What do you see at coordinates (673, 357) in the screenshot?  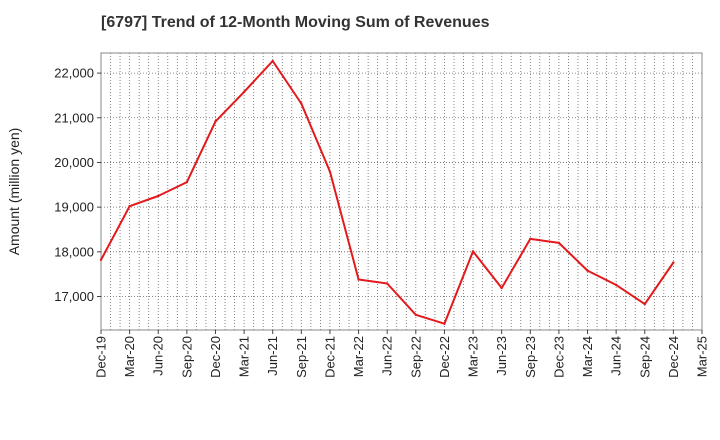 I see `x-tick-label: Dec-24` at bounding box center [673, 357].